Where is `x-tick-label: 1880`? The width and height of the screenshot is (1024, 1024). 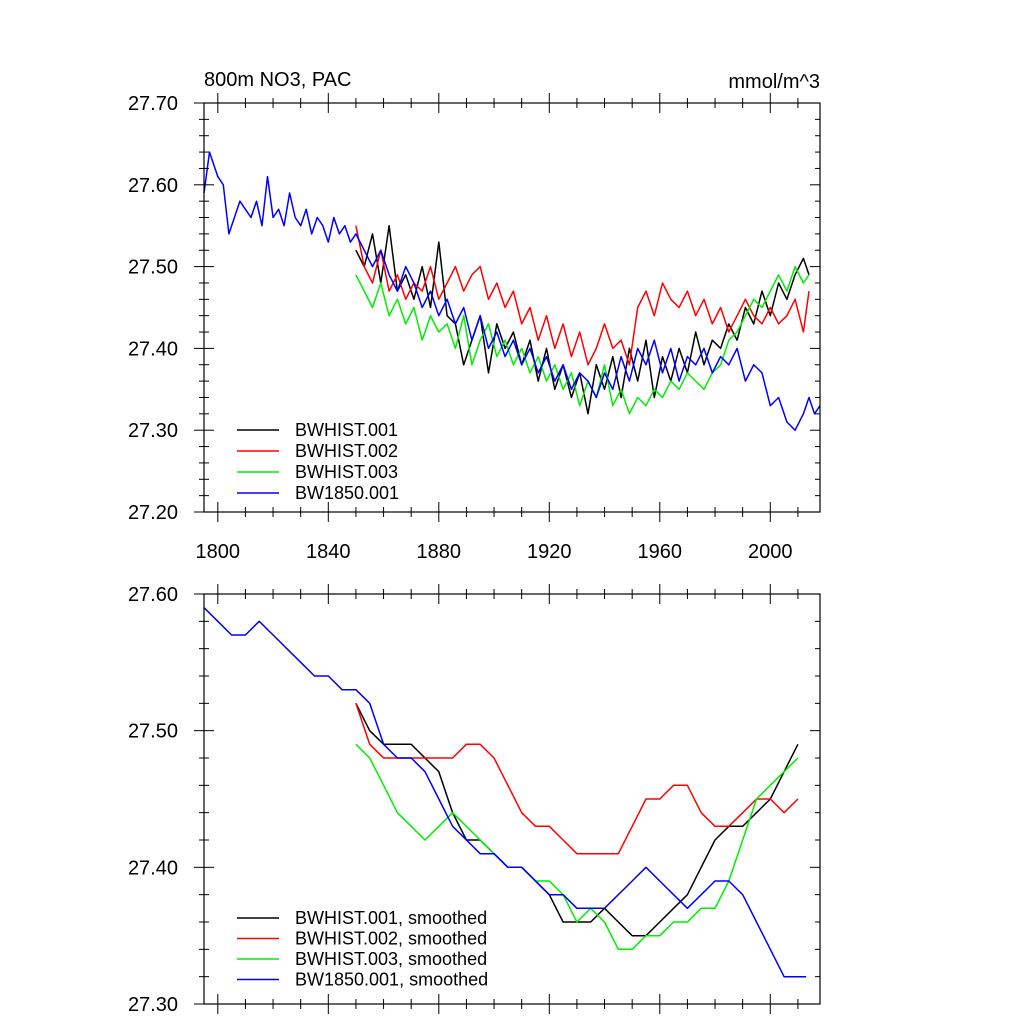 x-tick-label: 1880 is located at coordinates (439, 552).